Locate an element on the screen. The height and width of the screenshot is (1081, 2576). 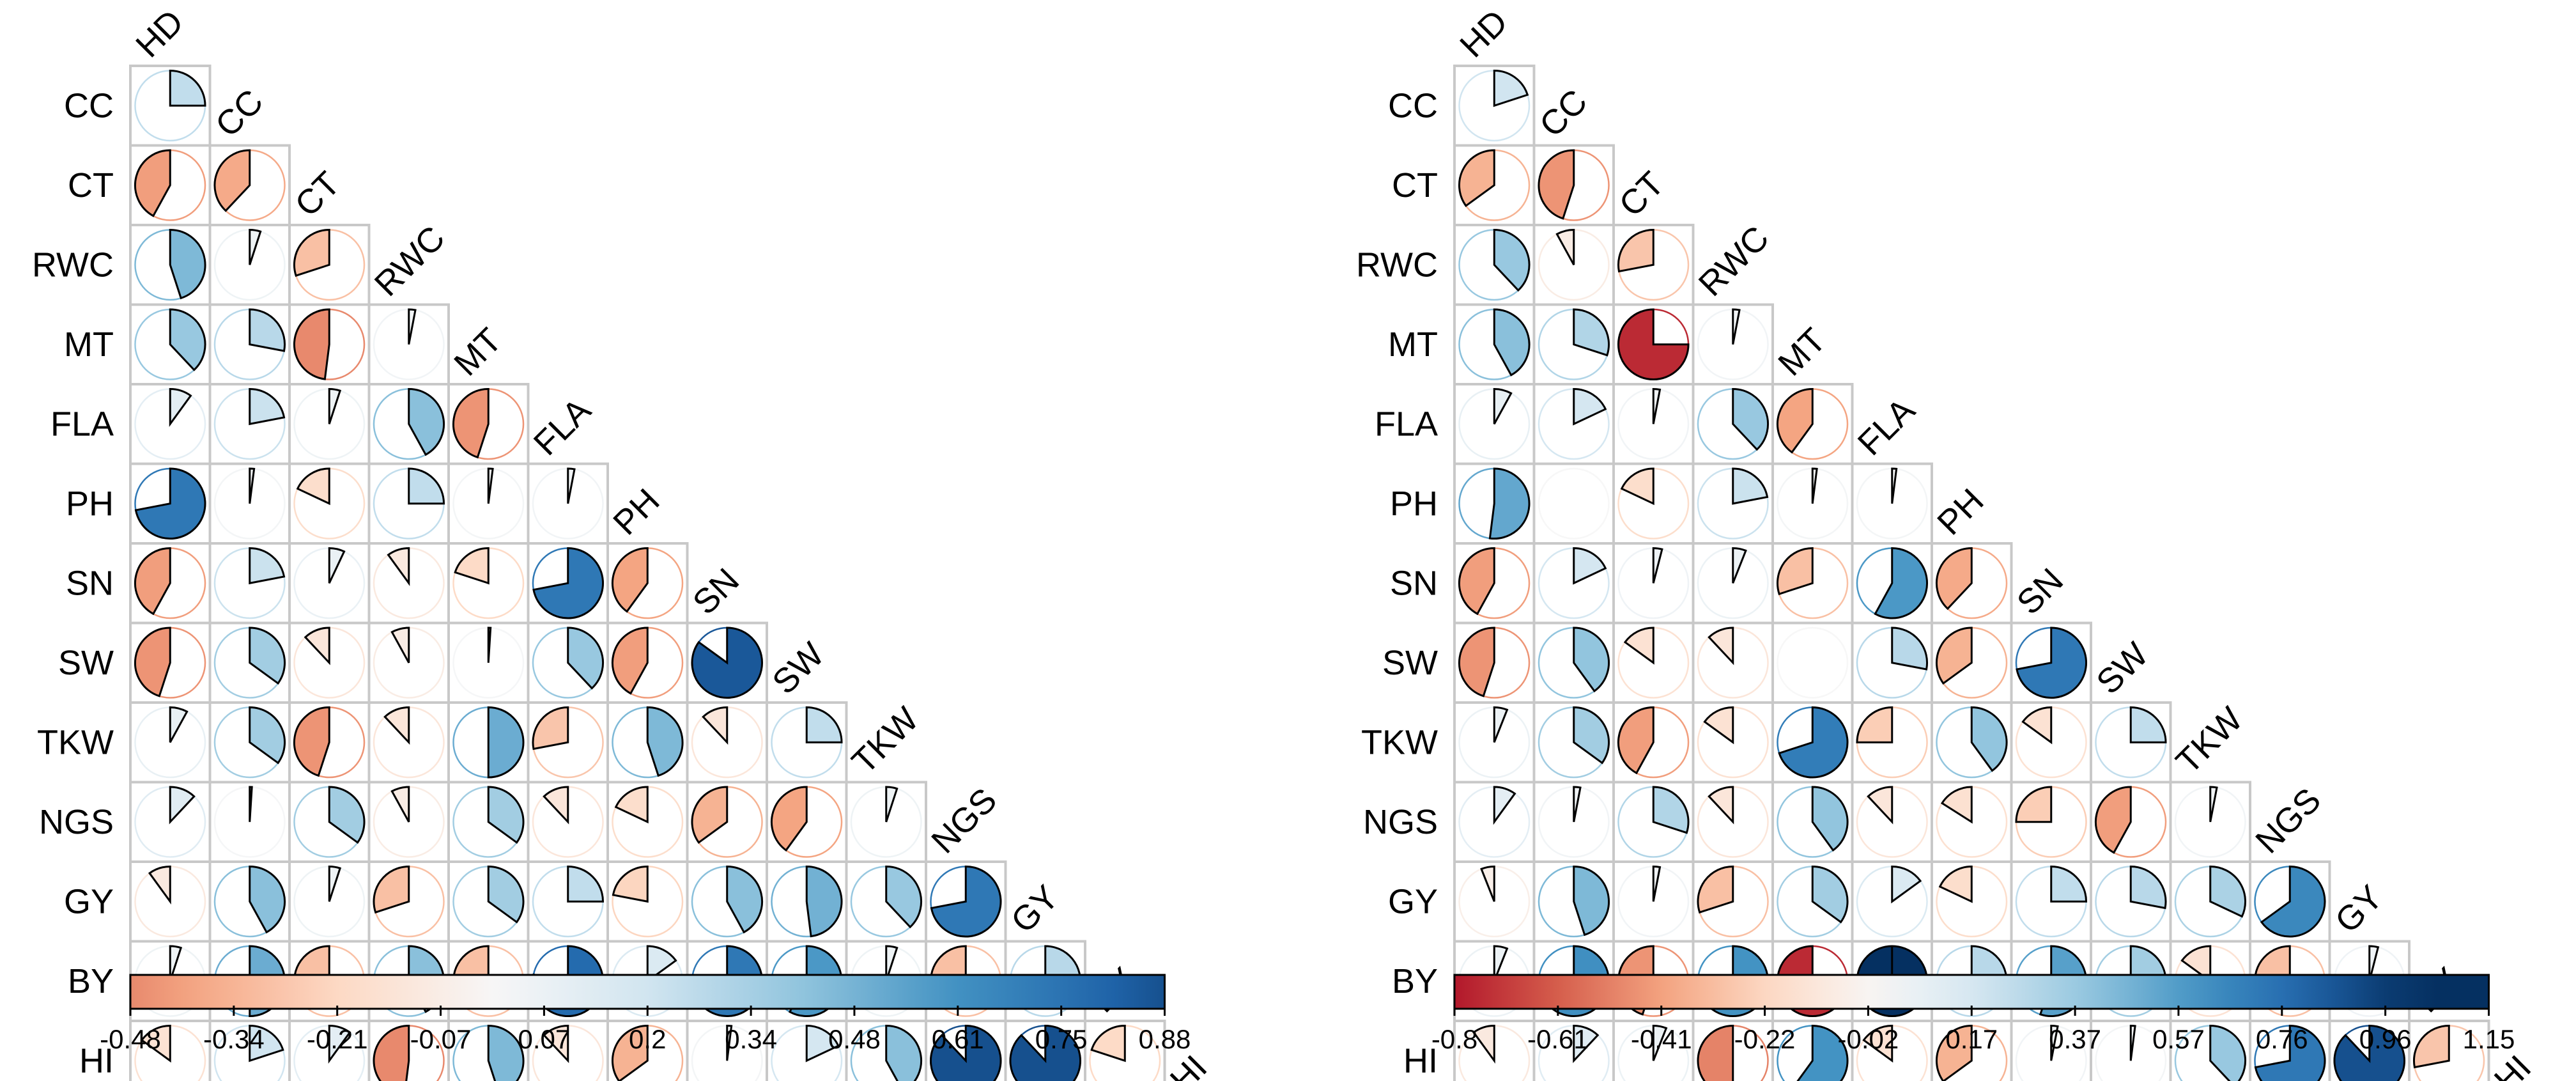
column-label: PH is located at coordinates (1960, 511).